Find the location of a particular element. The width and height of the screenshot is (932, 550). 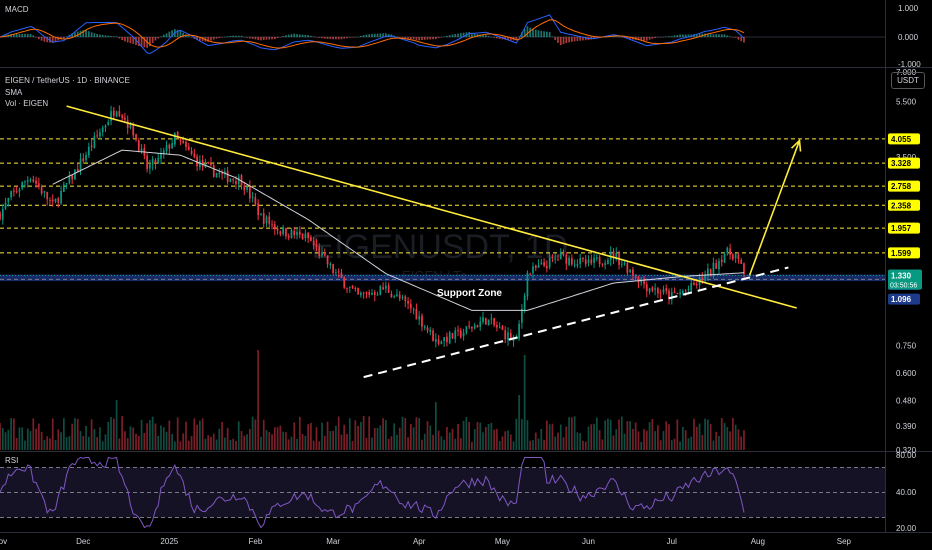

trendline-projection-arrow is located at coordinates (774, 208).